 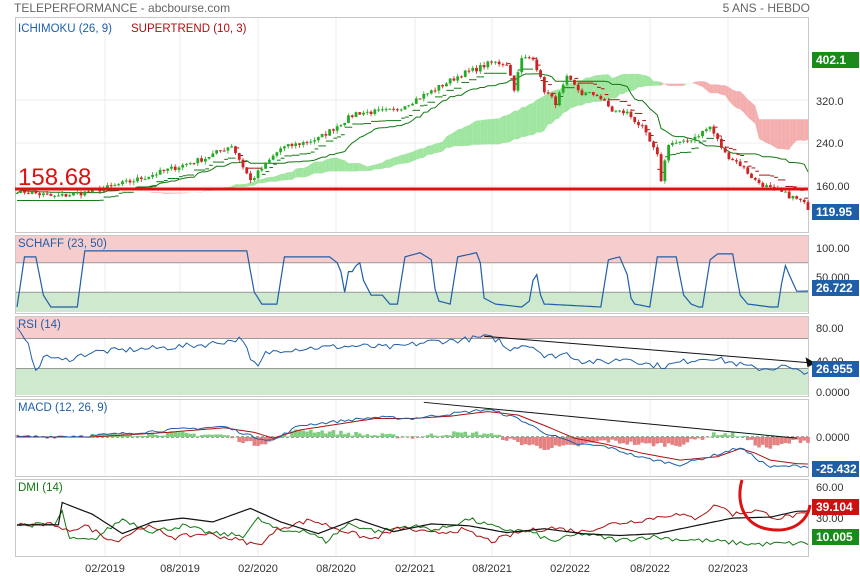 What do you see at coordinates (180, 569) in the screenshot?
I see `x-tick-label: 08/2019` at bounding box center [180, 569].